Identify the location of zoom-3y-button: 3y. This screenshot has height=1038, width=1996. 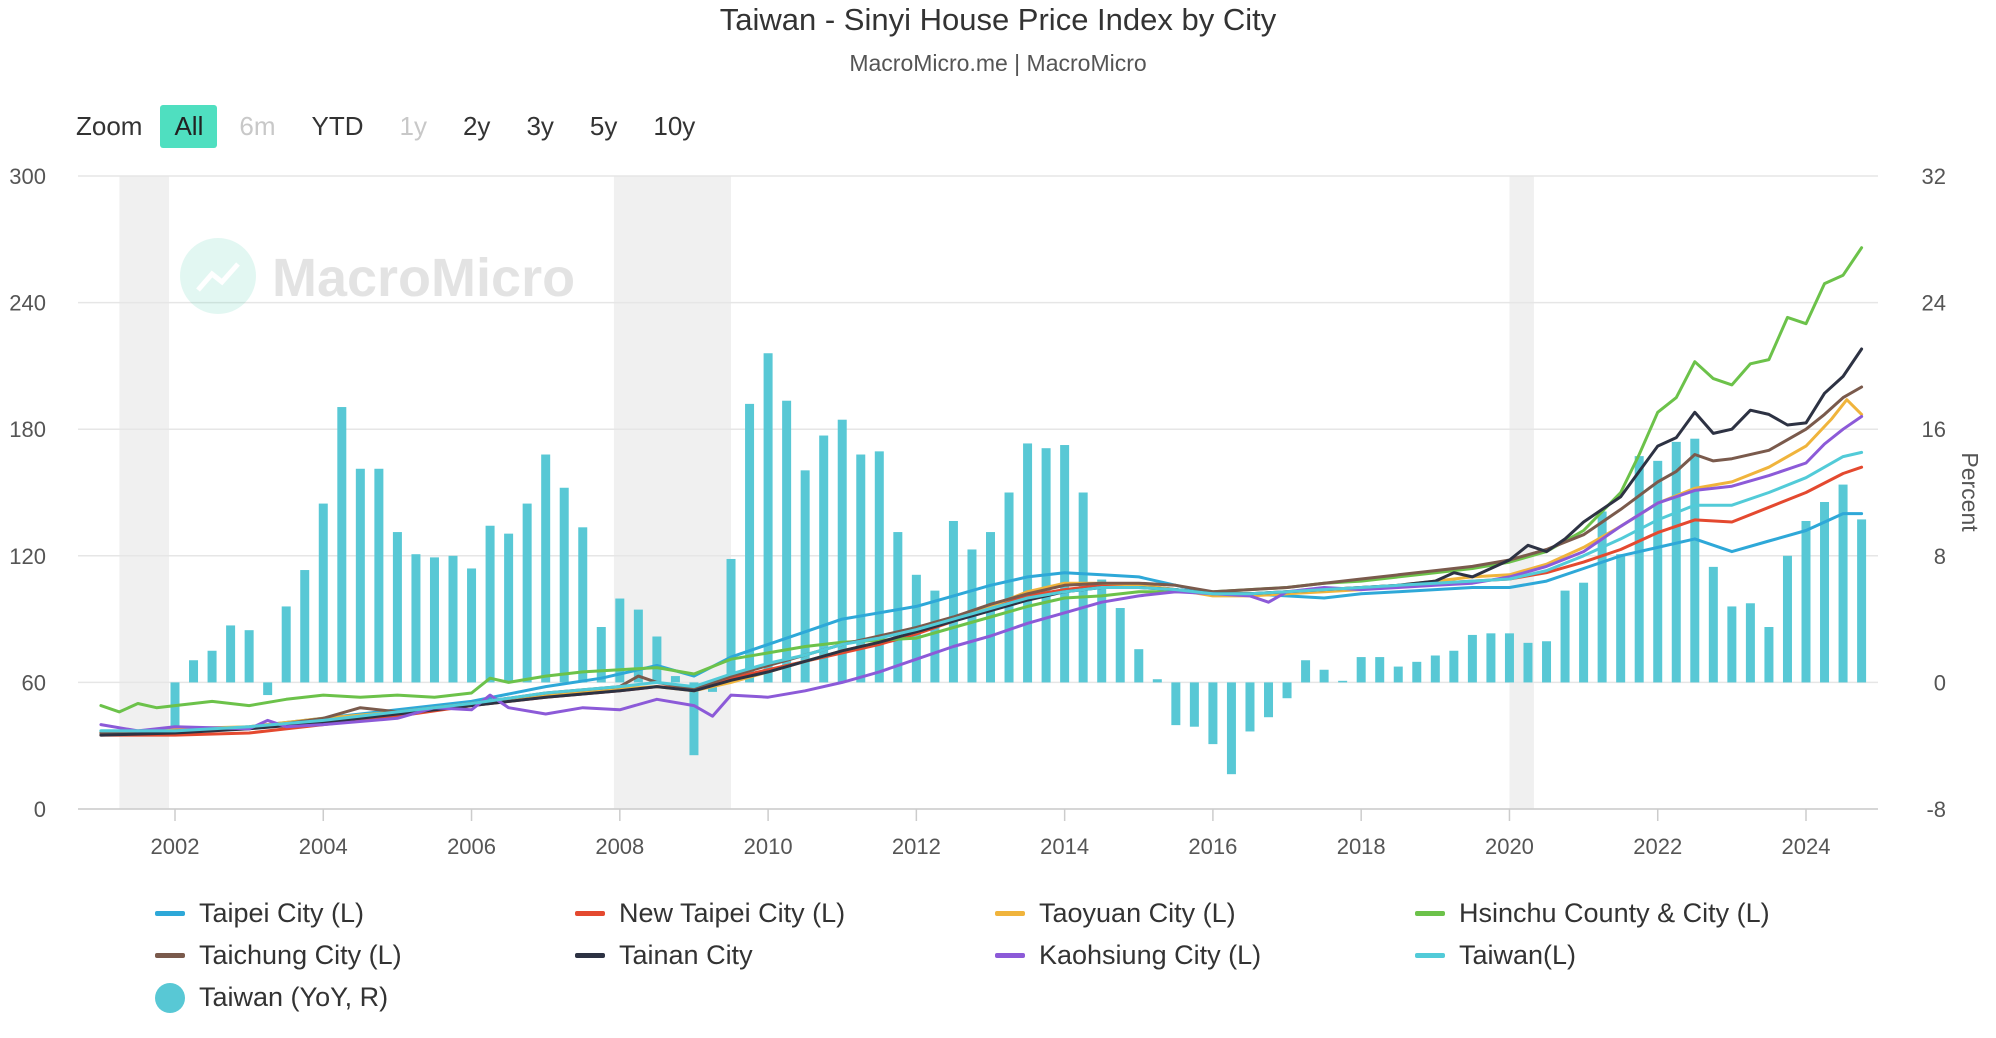
(540, 125).